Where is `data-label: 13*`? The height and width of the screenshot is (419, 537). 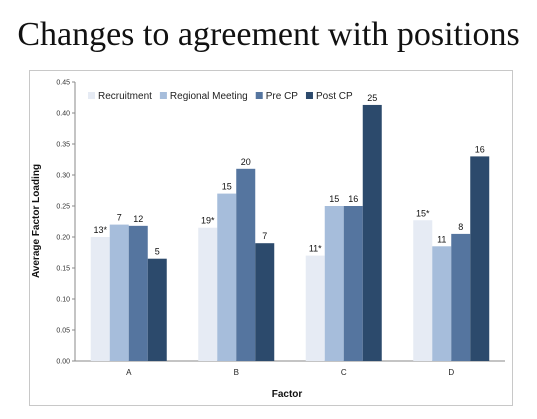 data-label: 13* is located at coordinates (100, 230).